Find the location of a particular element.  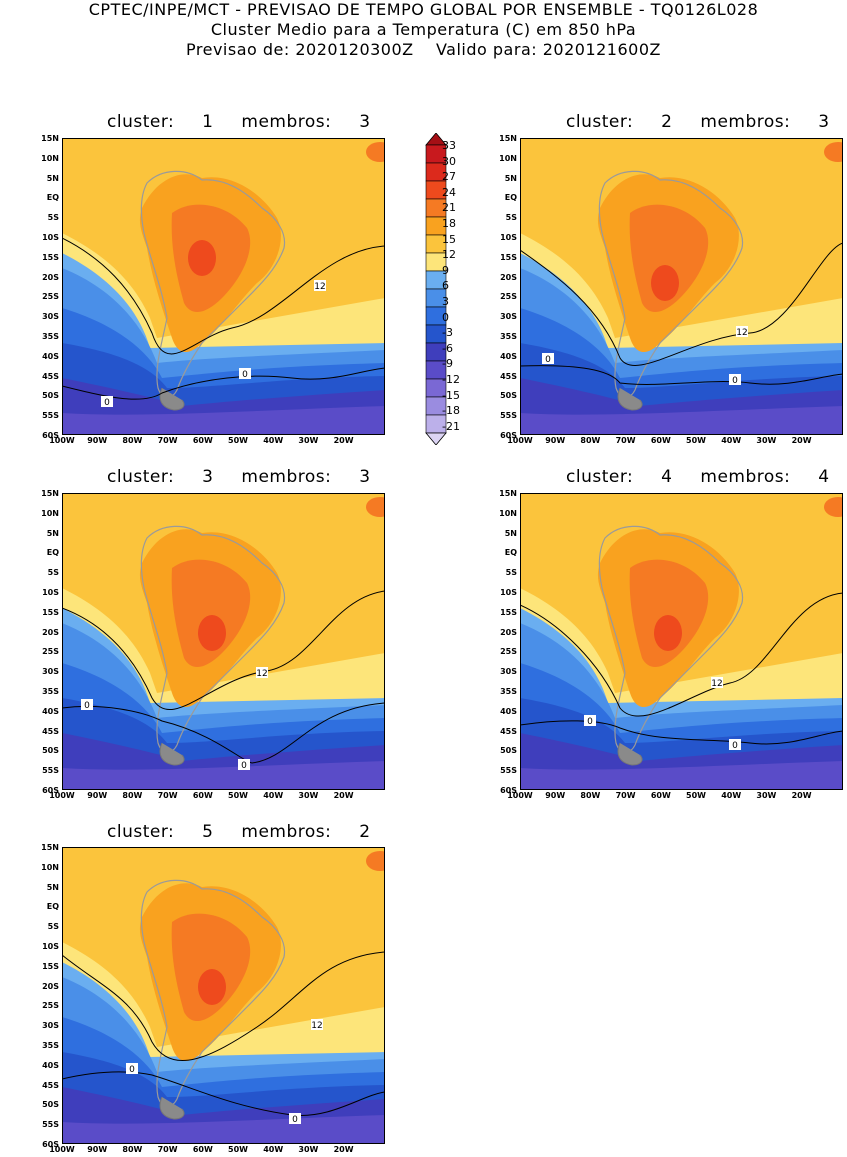

colorbar-label: -21 is located at coordinates (451, 426).